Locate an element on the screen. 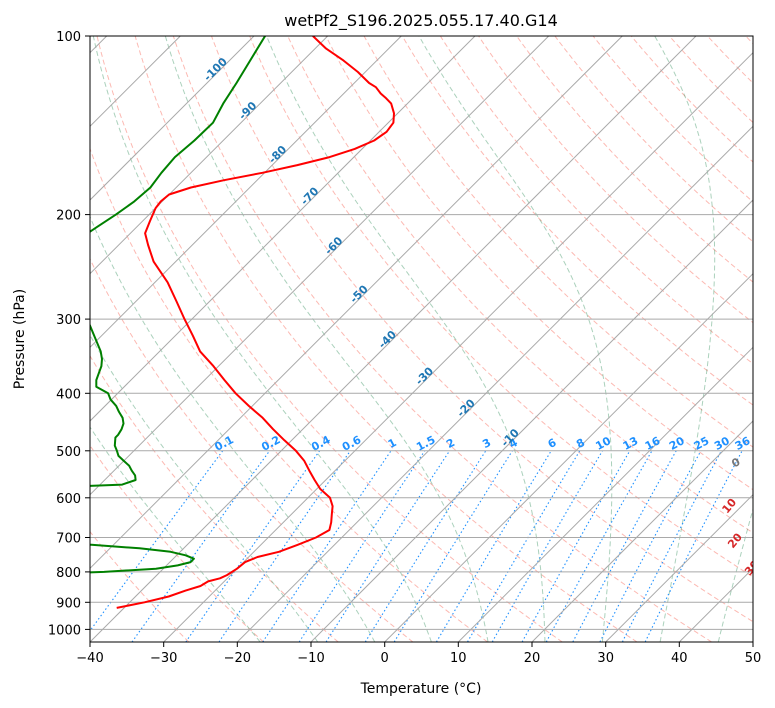 This screenshot has width=775, height=708. y-tick-label: 100 is located at coordinates (68, 37).